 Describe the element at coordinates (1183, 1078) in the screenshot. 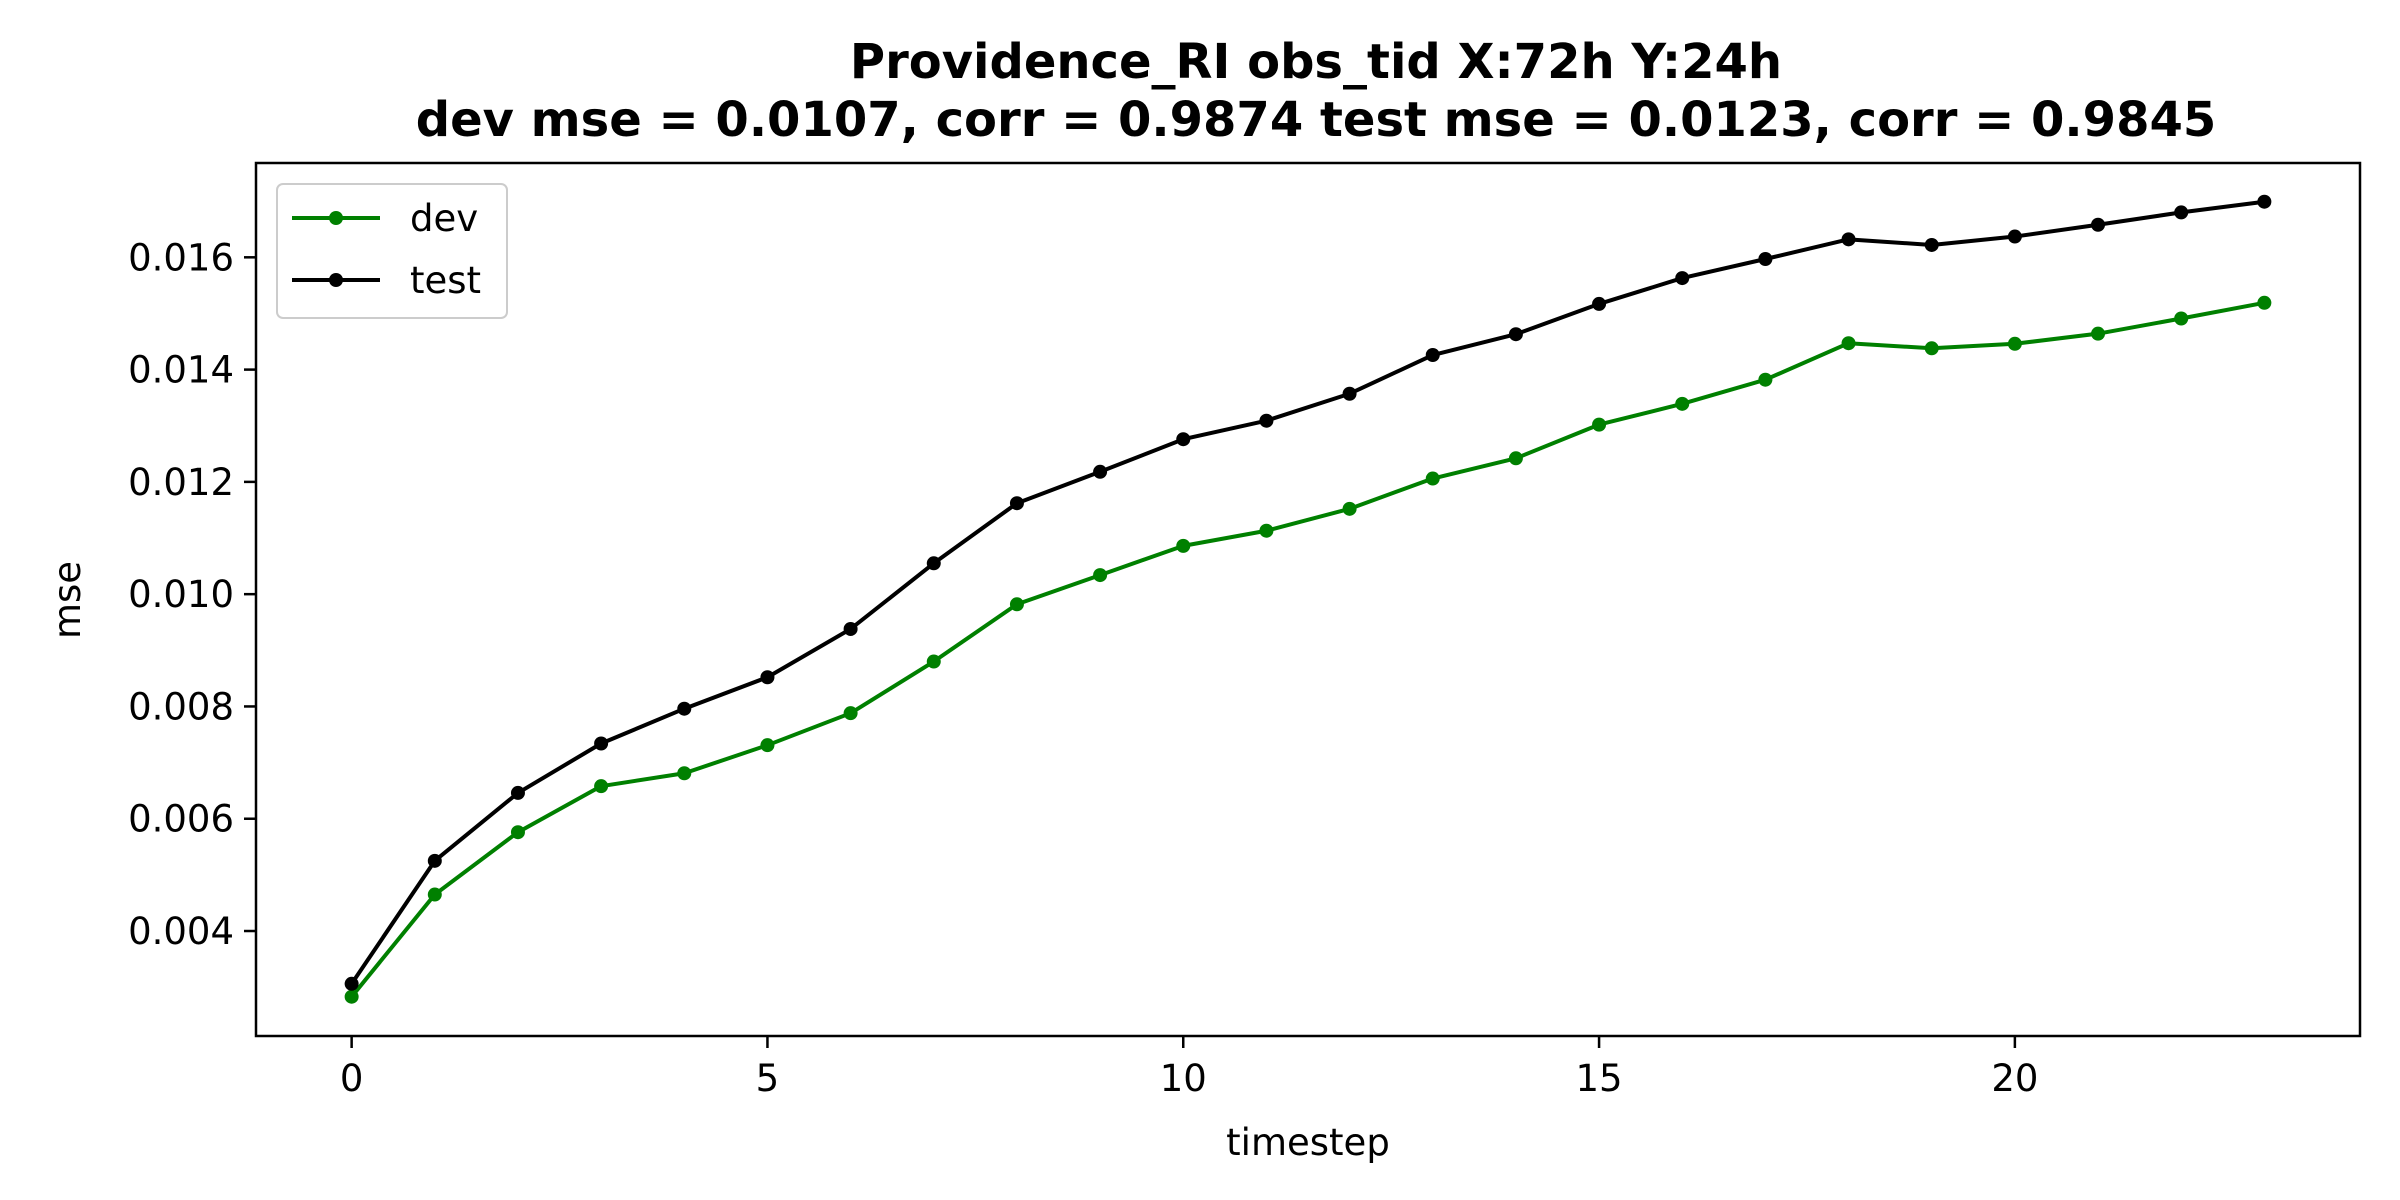

I see `x-tick-label: 10` at that location.